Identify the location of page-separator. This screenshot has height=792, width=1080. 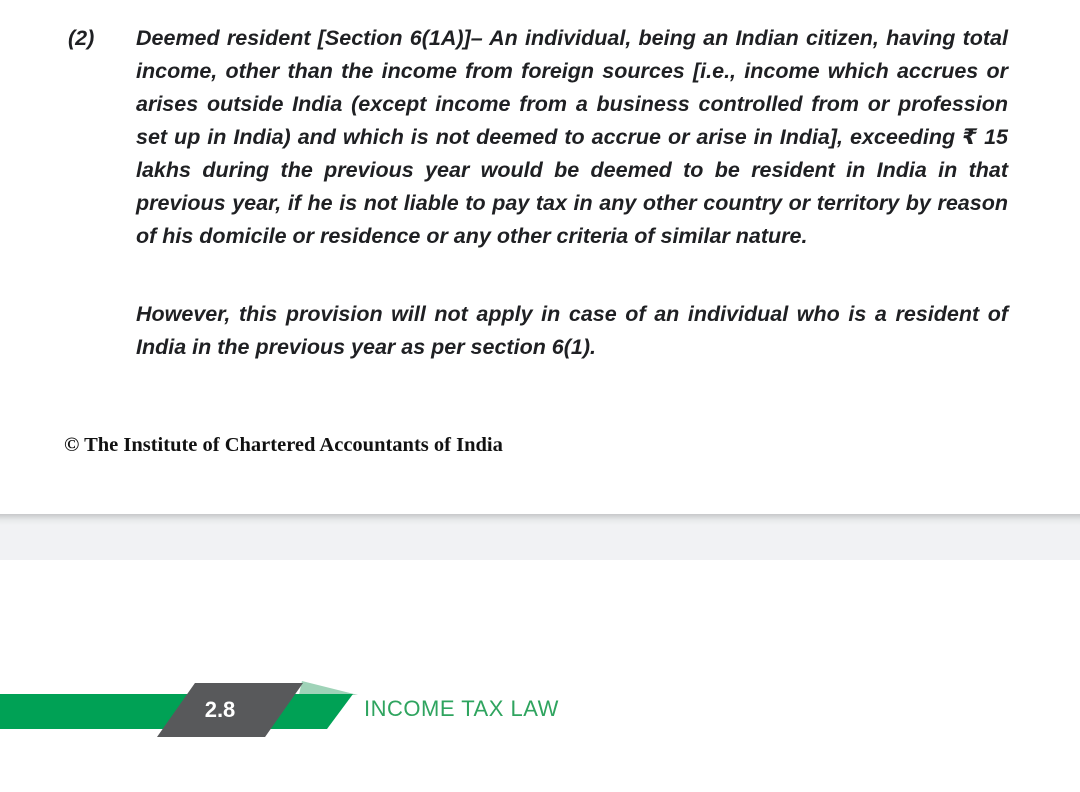
(540, 537).